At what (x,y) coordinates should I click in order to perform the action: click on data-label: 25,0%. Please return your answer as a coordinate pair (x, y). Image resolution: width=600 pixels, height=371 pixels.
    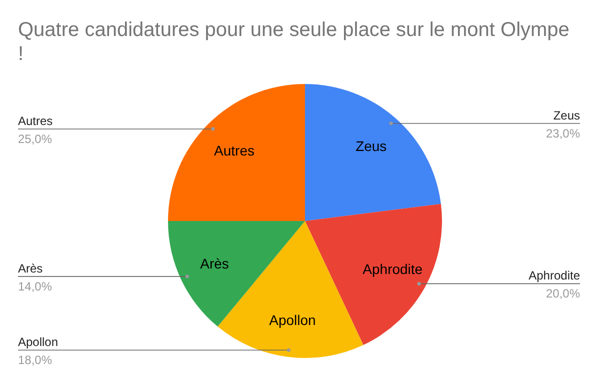
    Looking at the image, I should click on (35, 139).